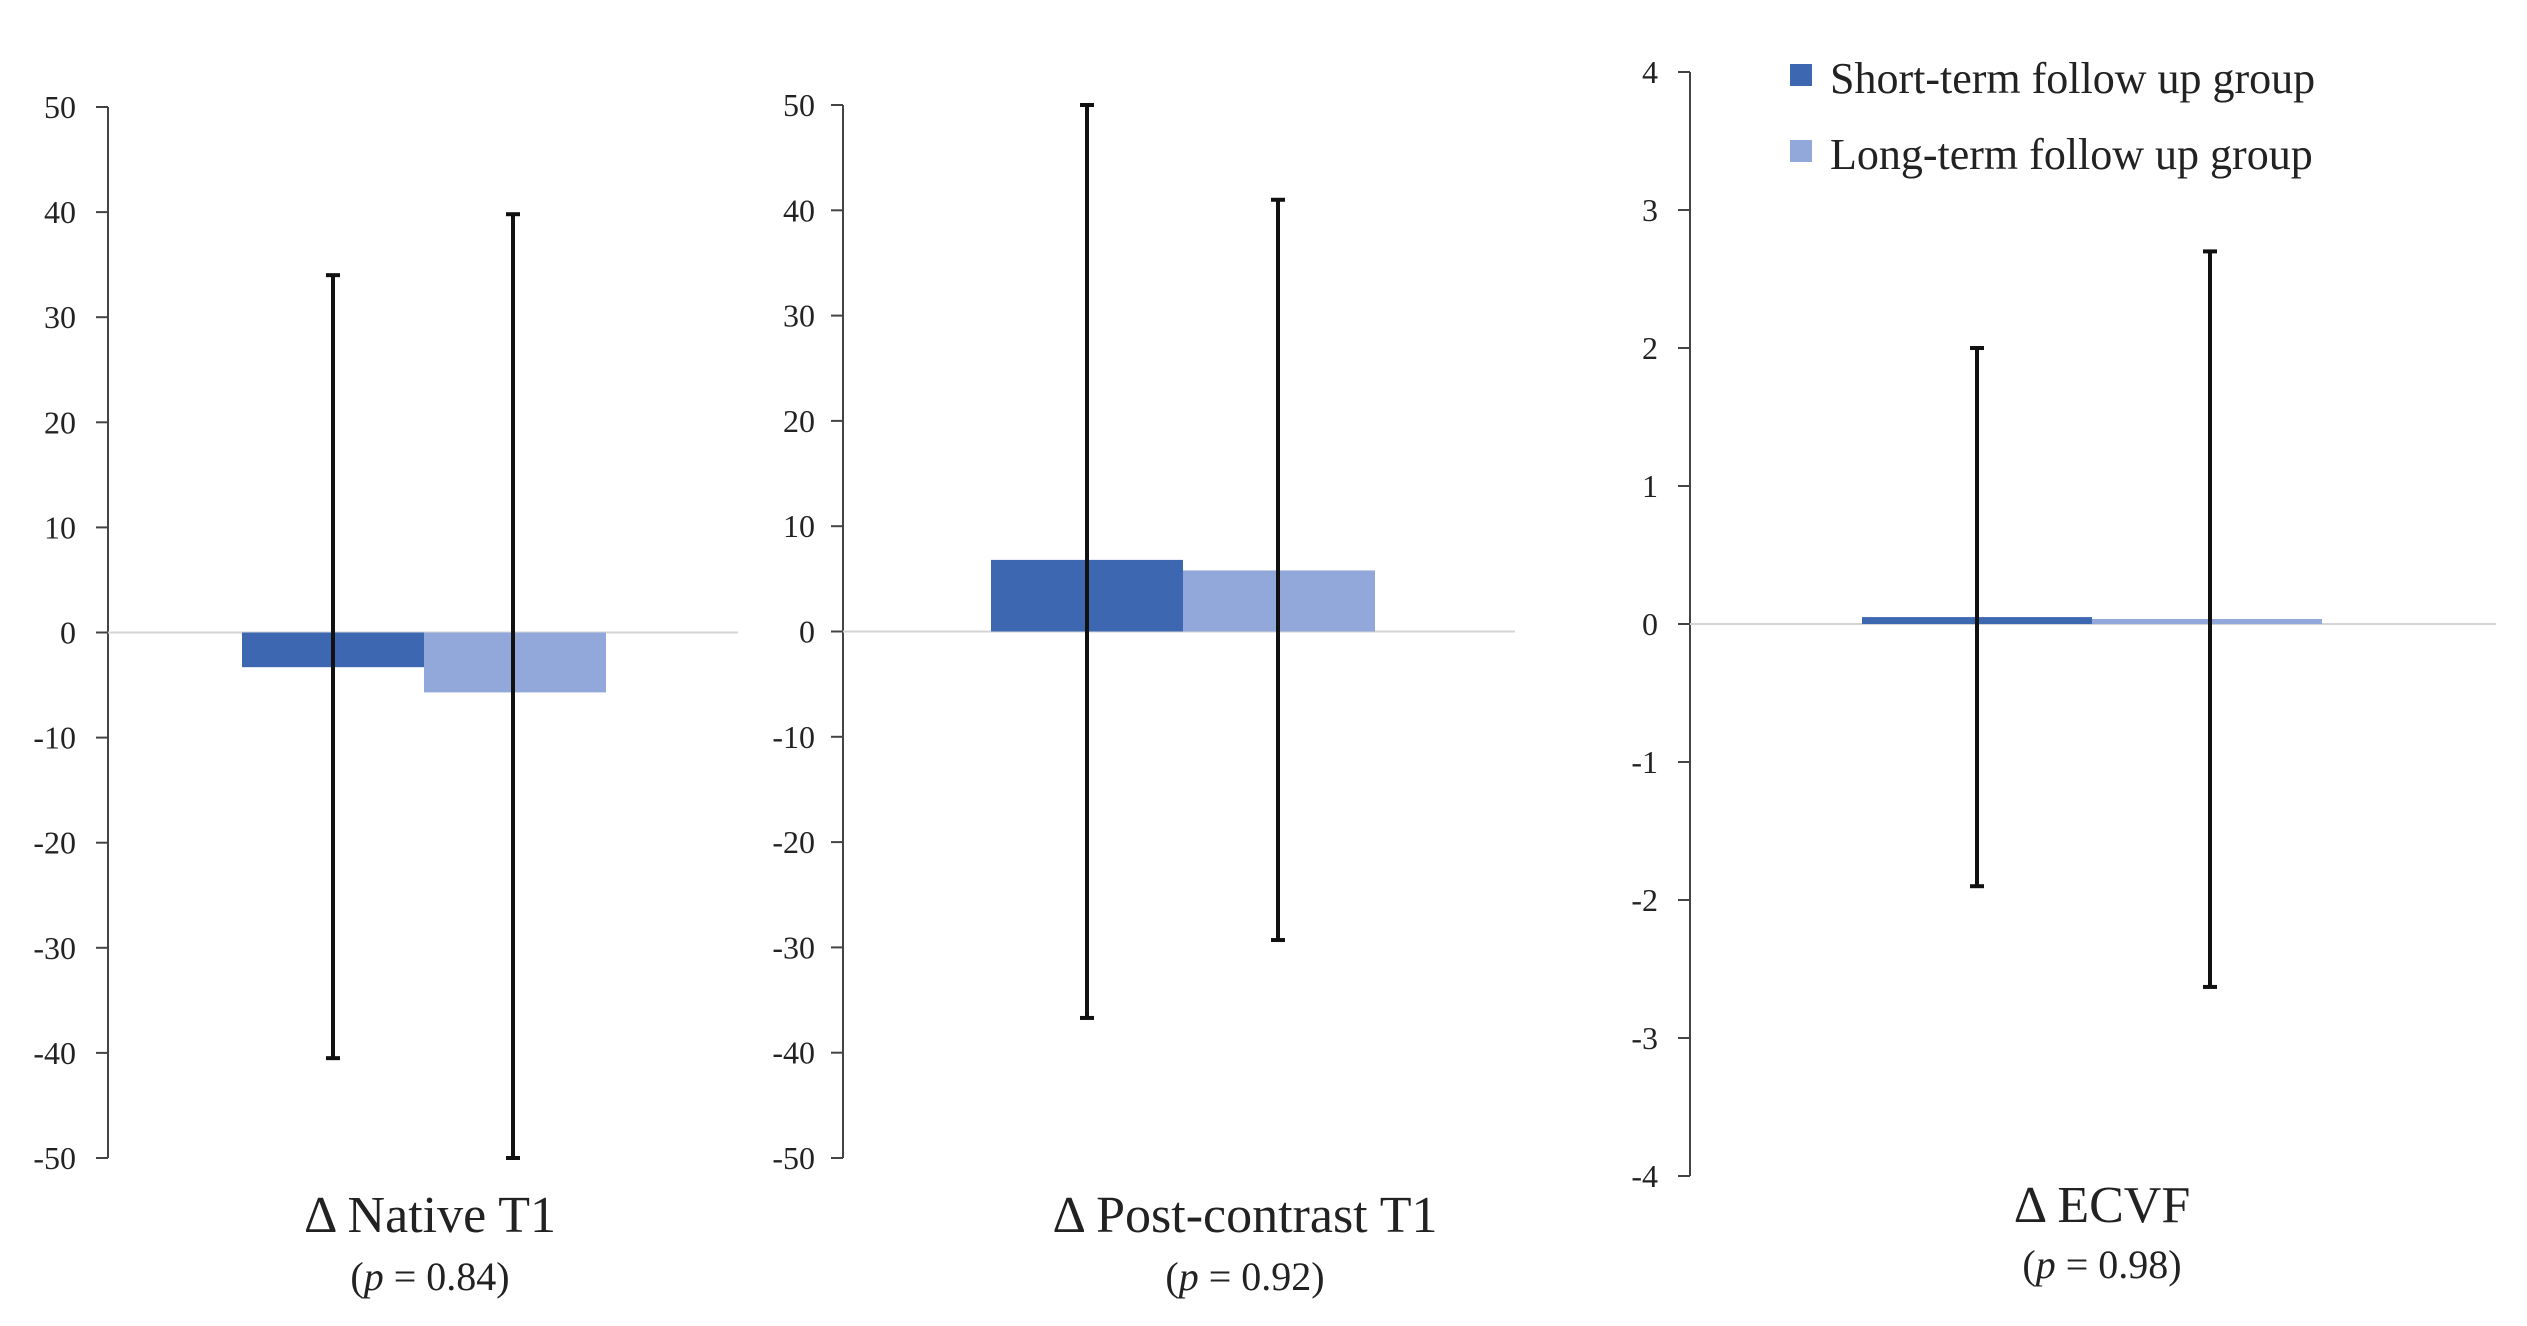 The image size is (2527, 1326). What do you see at coordinates (2072, 78) in the screenshot?
I see `legend-label-short-term: Short-term follow up group` at bounding box center [2072, 78].